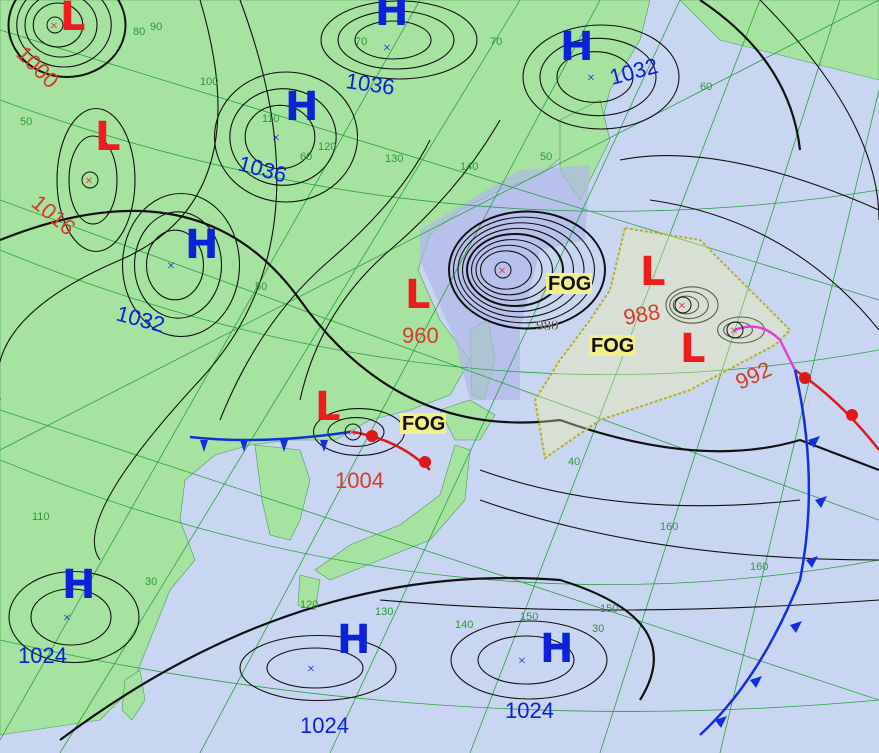  Describe the element at coordinates (765, 348) in the screenshot. I see `occluded-front` at that location.